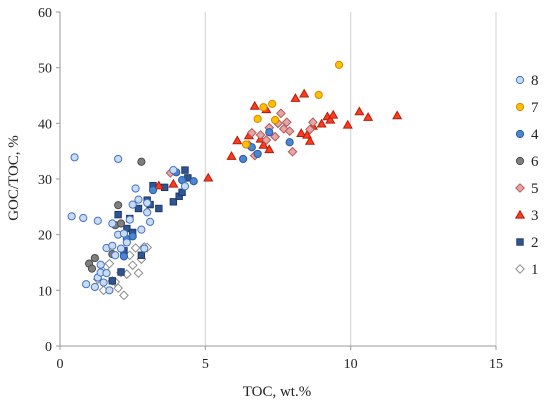 This screenshot has height=407, width=550. What do you see at coordinates (45, 13) in the screenshot?
I see `y-tick-label: 60` at bounding box center [45, 13].